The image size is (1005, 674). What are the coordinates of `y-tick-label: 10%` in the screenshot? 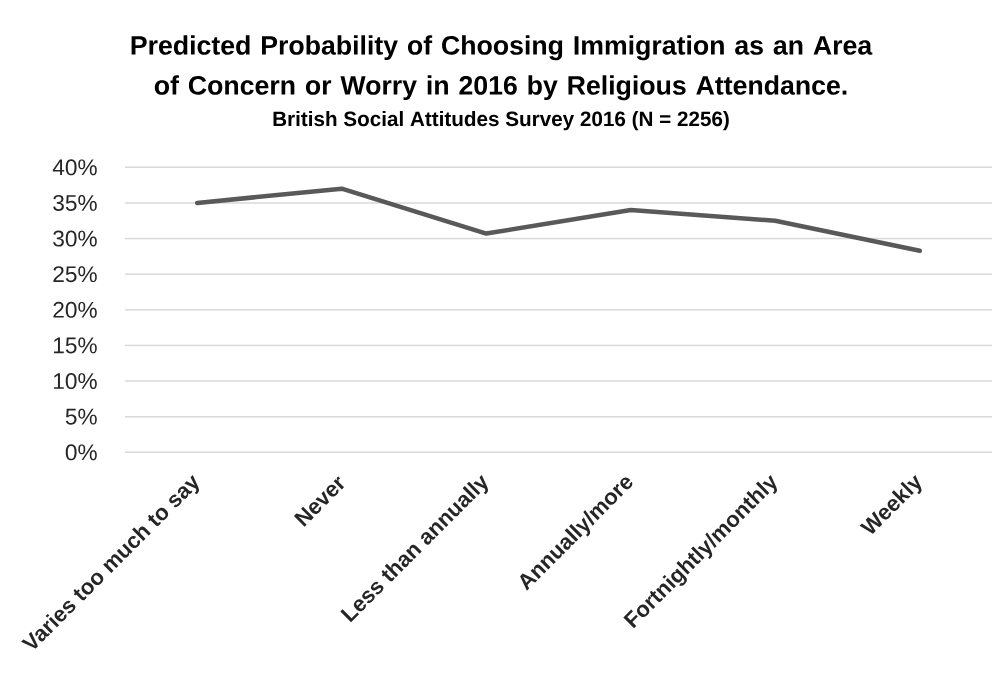 It's located at (75, 381).